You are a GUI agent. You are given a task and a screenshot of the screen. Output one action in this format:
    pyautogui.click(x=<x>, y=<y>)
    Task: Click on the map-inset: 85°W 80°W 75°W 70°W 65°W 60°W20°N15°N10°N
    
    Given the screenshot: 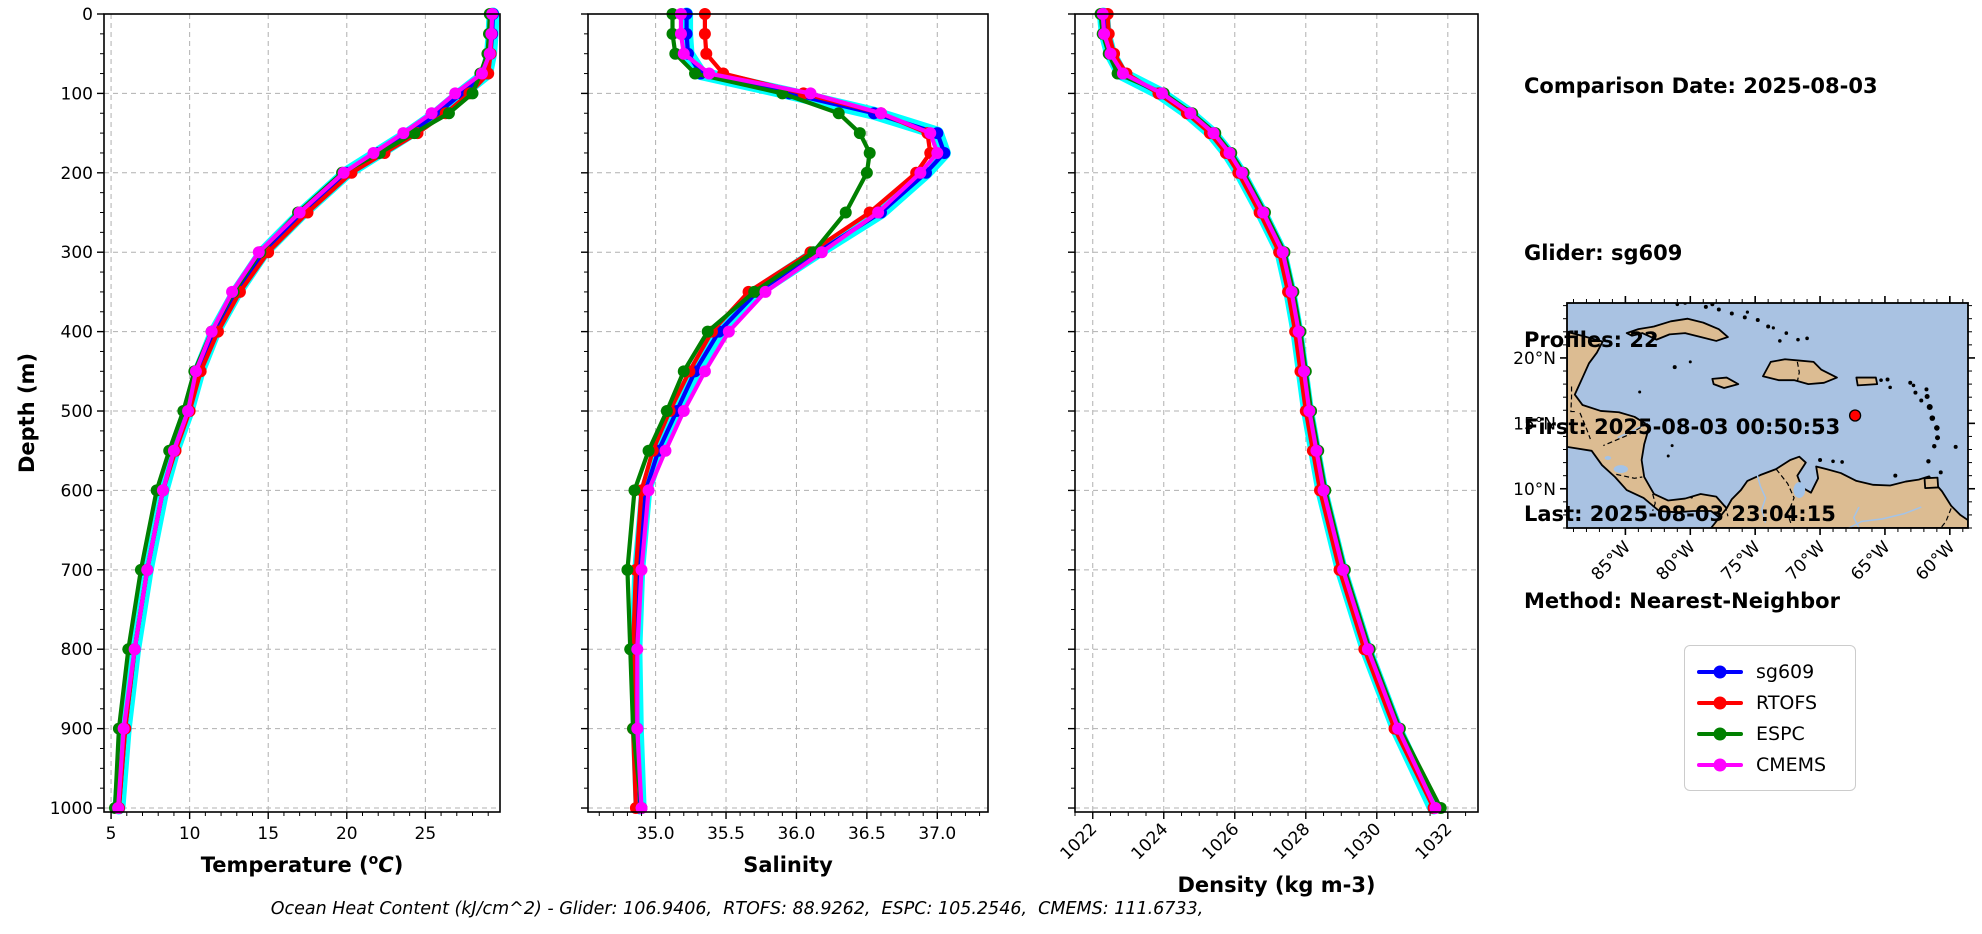 What is the action you would take?
    pyautogui.click(x=1744, y=440)
    